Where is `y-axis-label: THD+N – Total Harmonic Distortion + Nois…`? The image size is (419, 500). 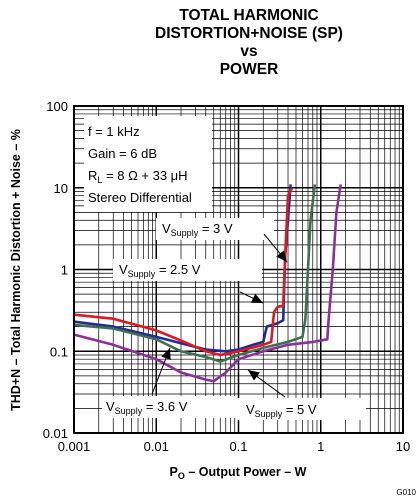 y-axis-label: THD+N – Total Harmonic Distortion + Nois… is located at coordinates (16, 270).